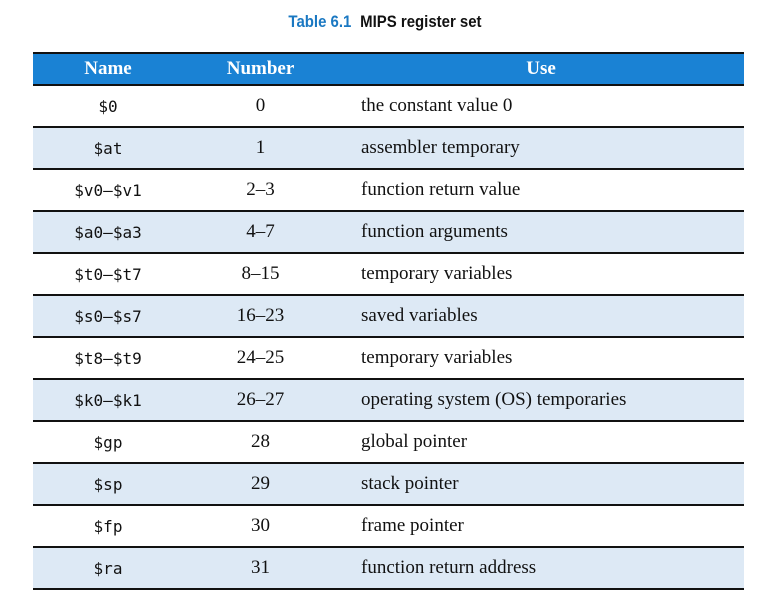  What do you see at coordinates (541, 526) in the screenshot?
I see `register-use: frame pointer` at bounding box center [541, 526].